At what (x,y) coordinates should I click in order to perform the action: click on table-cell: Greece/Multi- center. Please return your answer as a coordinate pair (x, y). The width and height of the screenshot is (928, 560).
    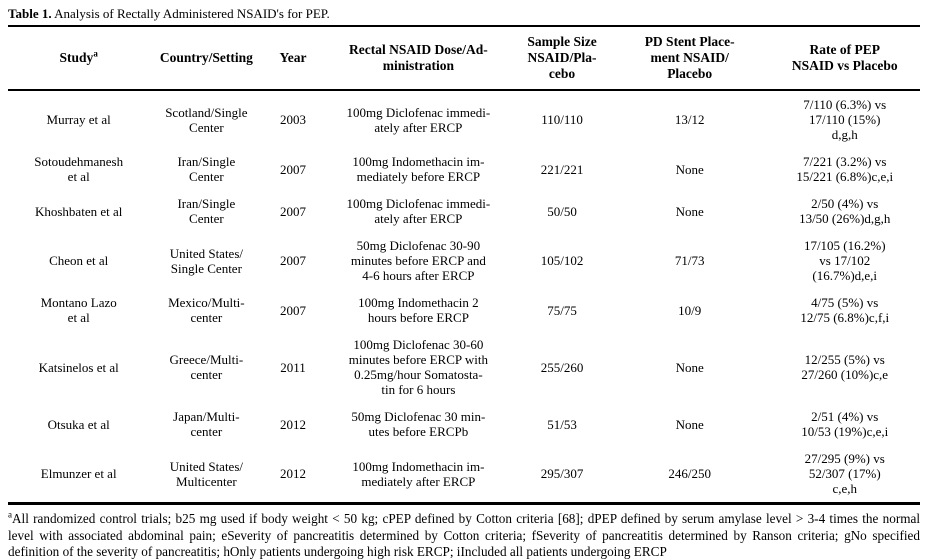
    Looking at the image, I should click on (206, 367).